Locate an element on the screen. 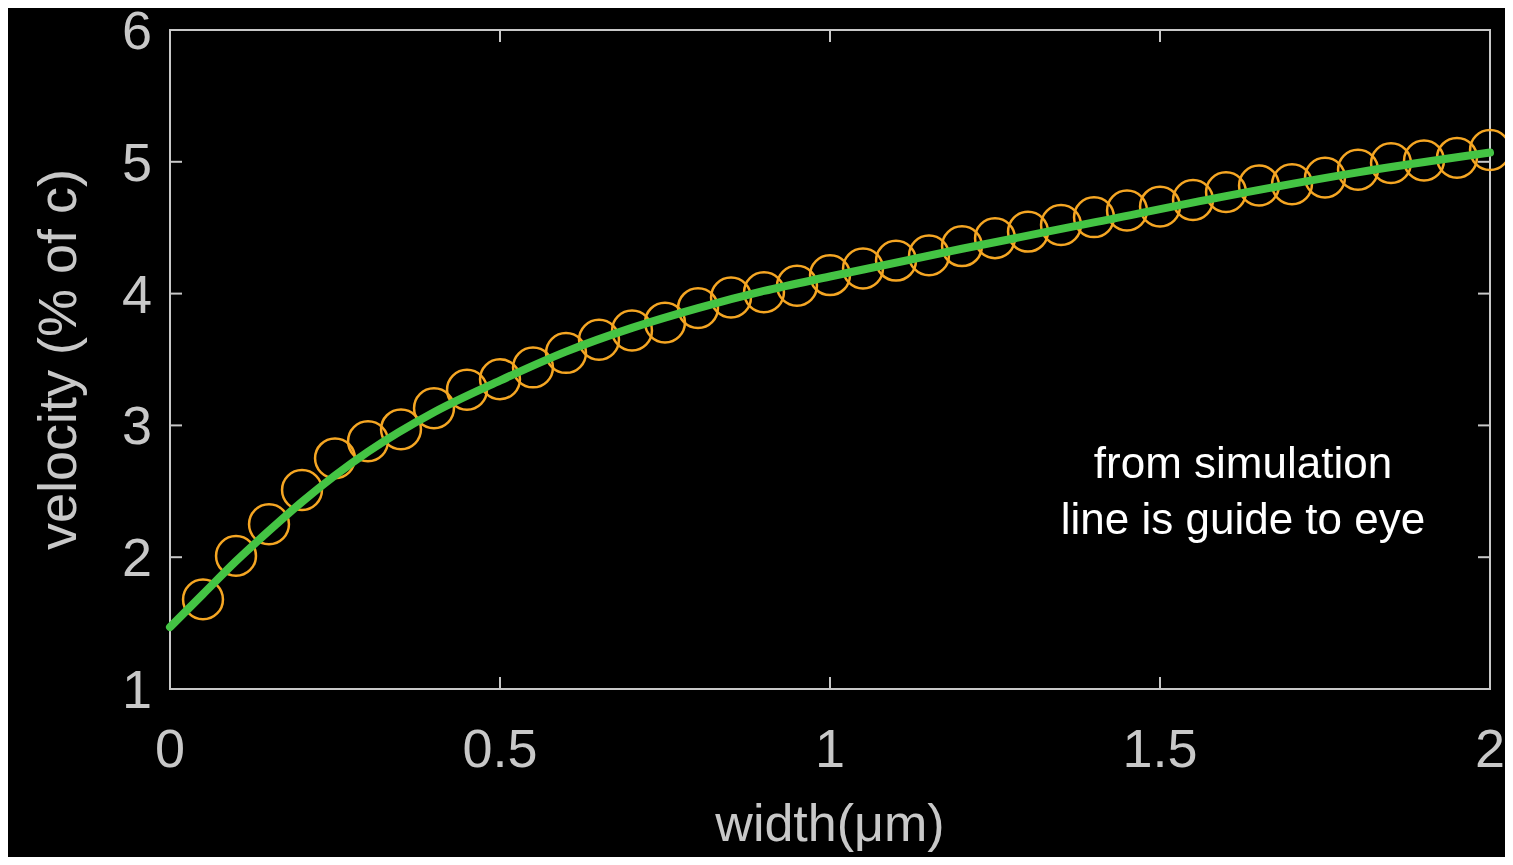 The height and width of the screenshot is (865, 1513). x-tick-label: 0.5 is located at coordinates (500, 748).